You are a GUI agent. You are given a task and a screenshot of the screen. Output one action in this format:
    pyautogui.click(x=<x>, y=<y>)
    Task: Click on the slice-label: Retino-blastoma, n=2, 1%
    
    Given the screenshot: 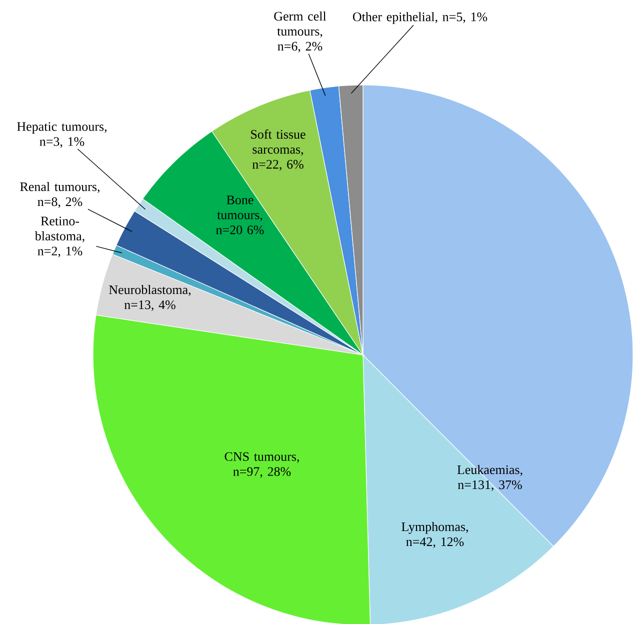 What is the action you would take?
    pyautogui.click(x=59, y=237)
    